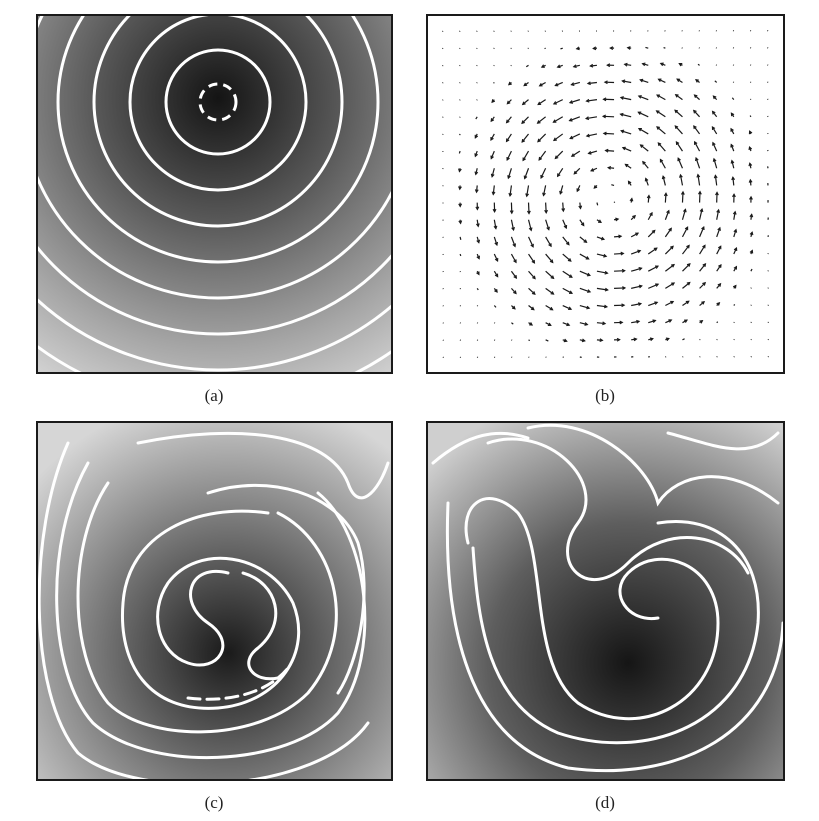 Image resolution: width=819 pixels, height=821 pixels. I want to click on caption-a: (a), so click(214, 395).